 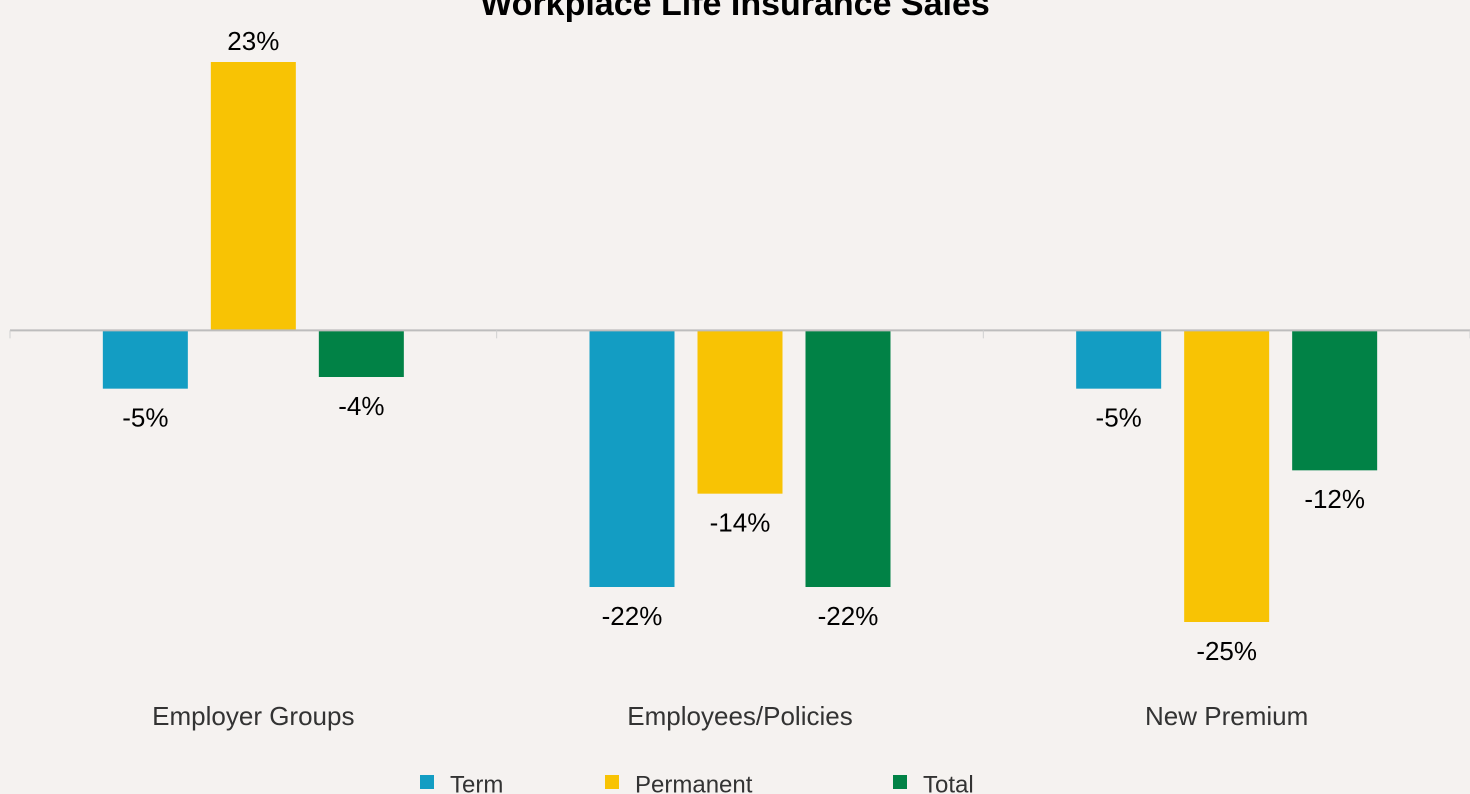 What do you see at coordinates (948, 782) in the screenshot?
I see `legend-label: Total` at bounding box center [948, 782].